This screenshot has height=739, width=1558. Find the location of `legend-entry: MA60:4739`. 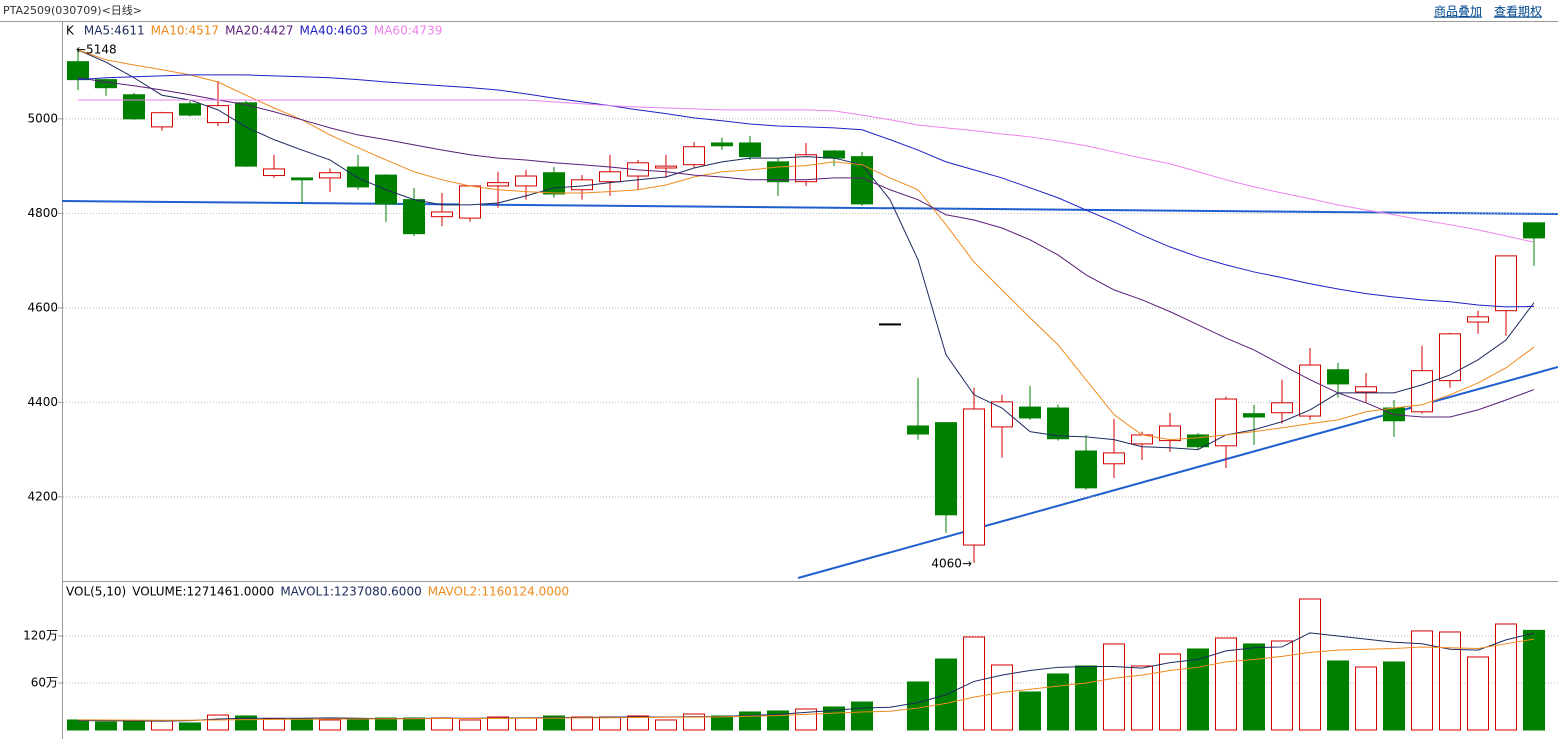

legend-entry: MA60:4739 is located at coordinates (408, 31).